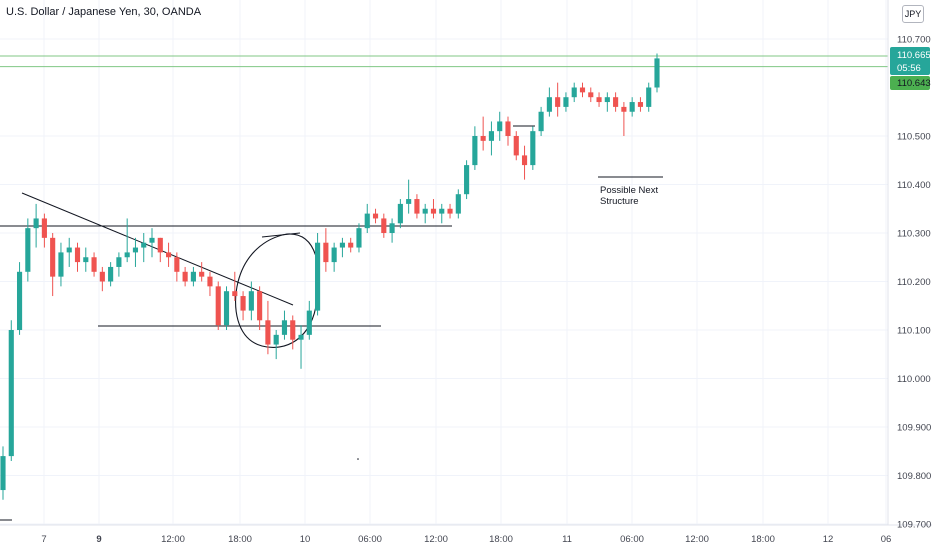 The height and width of the screenshot is (550, 932). Describe the element at coordinates (104, 12) in the screenshot. I see `chart-title: U.S. Dollar / Japanese Yen, 30, OANDA` at that location.